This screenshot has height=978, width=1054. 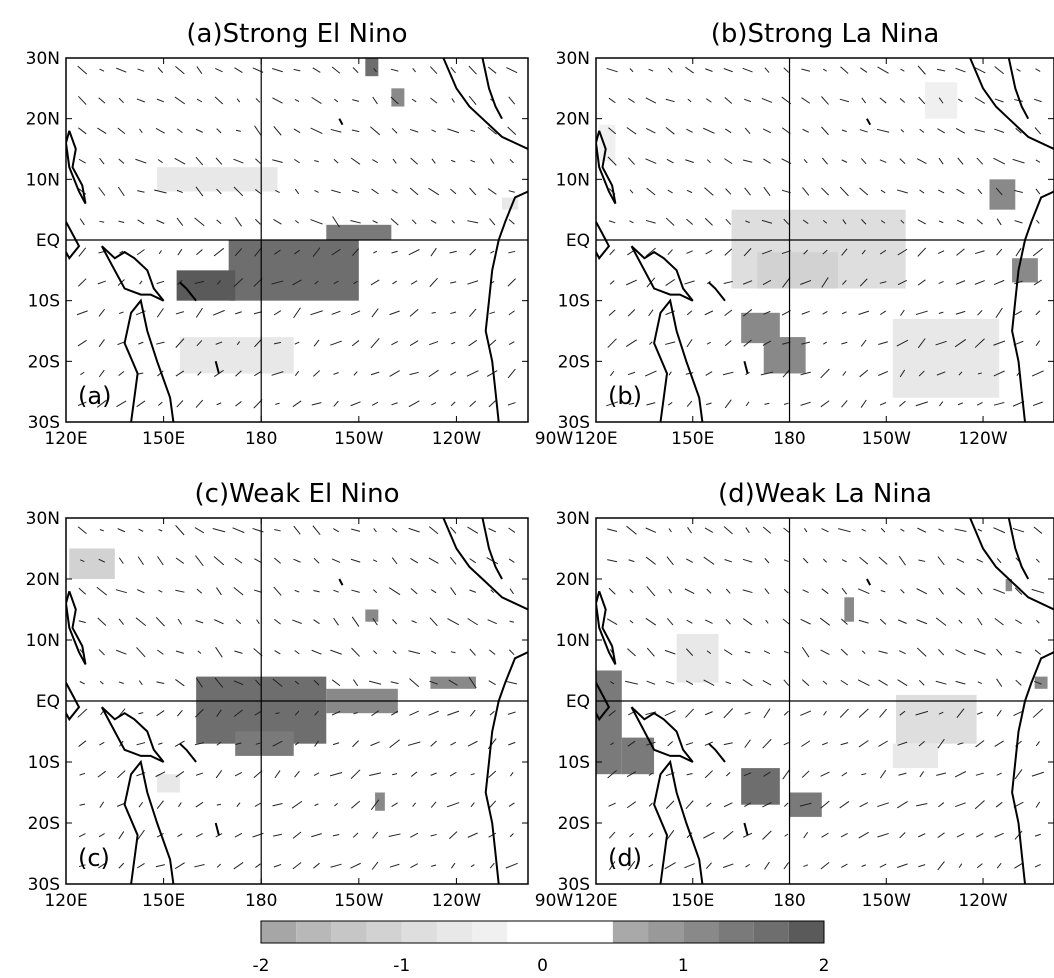 I want to click on y-tick-label: 30S, so click(x=44, y=885).